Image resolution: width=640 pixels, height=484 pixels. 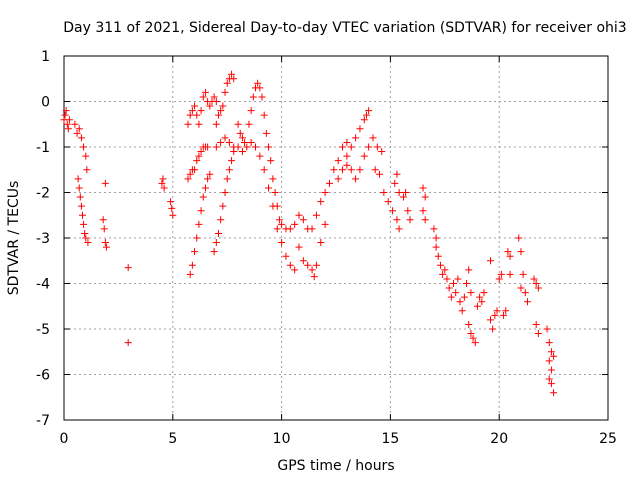 What do you see at coordinates (45, 57) in the screenshot?
I see `y-tick-label: 1` at bounding box center [45, 57].